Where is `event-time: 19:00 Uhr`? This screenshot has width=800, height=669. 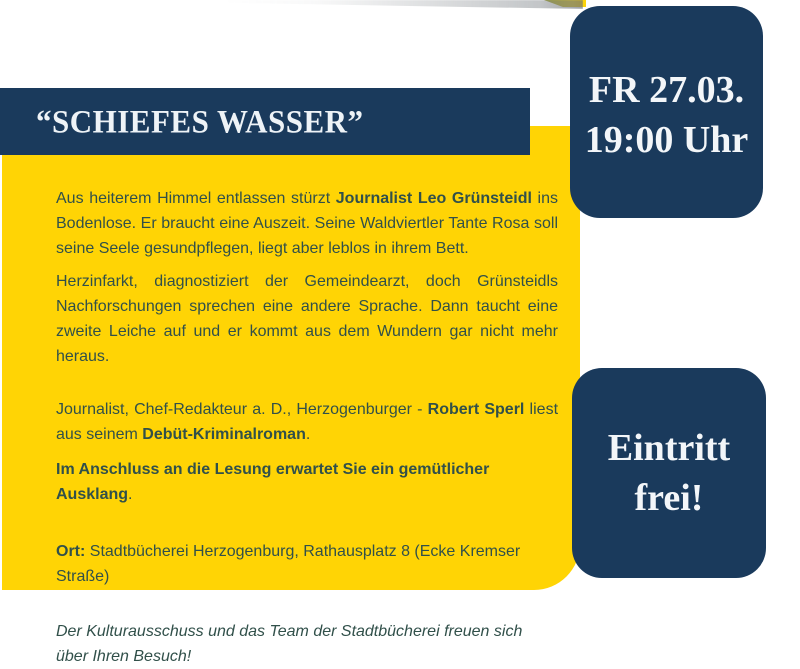
event-time: 19:00 Uhr is located at coordinates (666, 140).